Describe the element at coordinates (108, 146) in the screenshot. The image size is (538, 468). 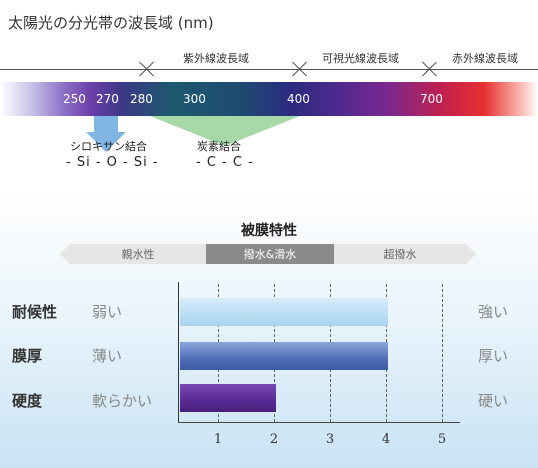
I see `siloxane-bond-label: シロキサン結合` at that location.